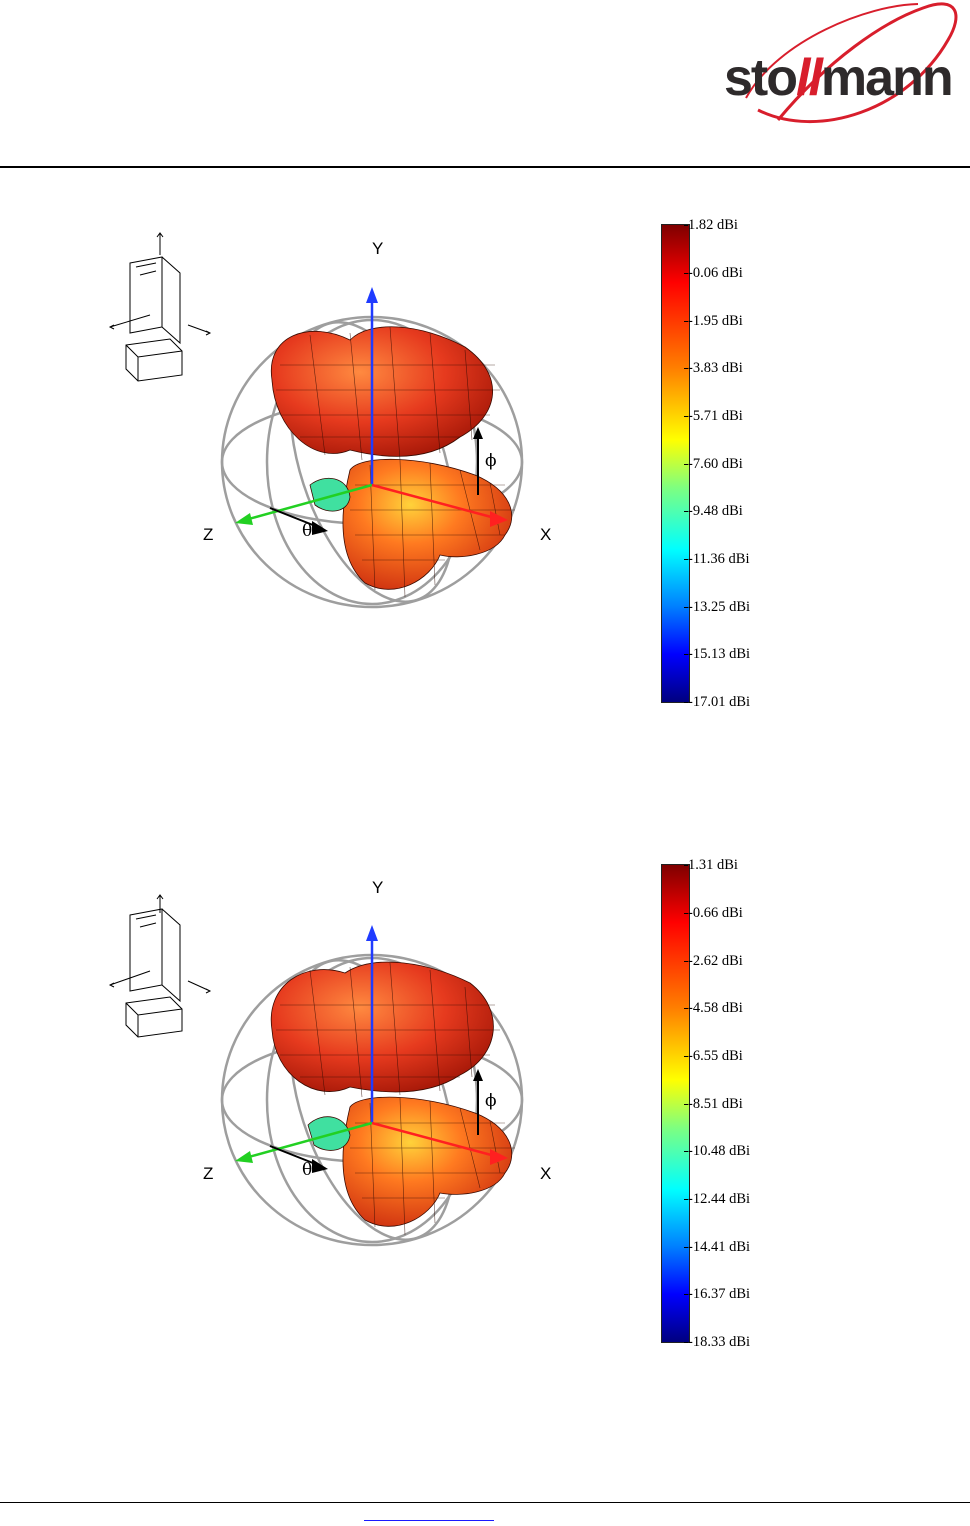 This screenshot has height=1526, width=970. What do you see at coordinates (713, 961) in the screenshot?
I see `colorbar-tick: -2.62 dBi` at bounding box center [713, 961].